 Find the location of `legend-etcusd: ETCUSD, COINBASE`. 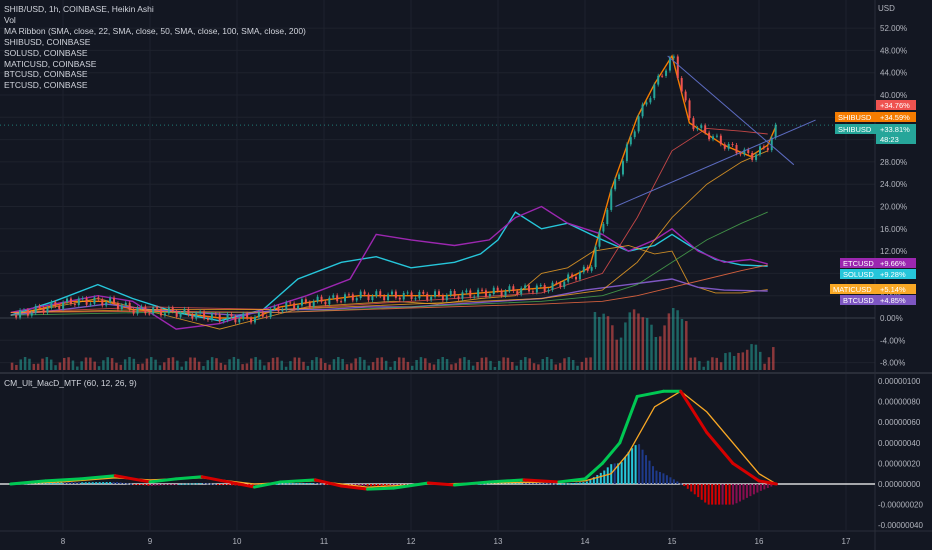

legend-etcusd: ETCUSD, COINBASE is located at coordinates (46, 85).